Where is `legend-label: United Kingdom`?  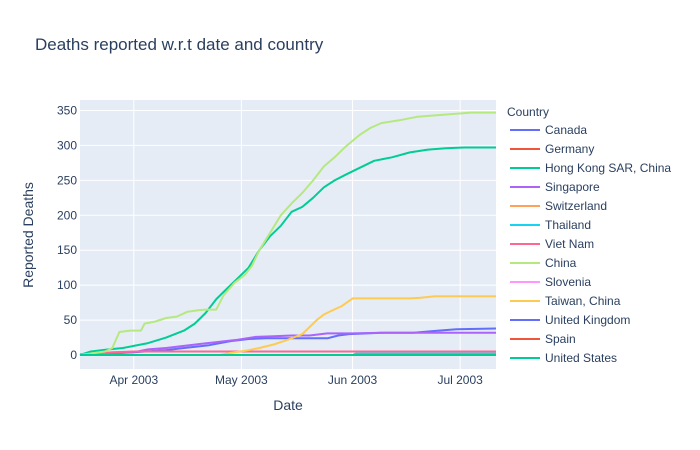
legend-label: United Kingdom is located at coordinates (587, 320).